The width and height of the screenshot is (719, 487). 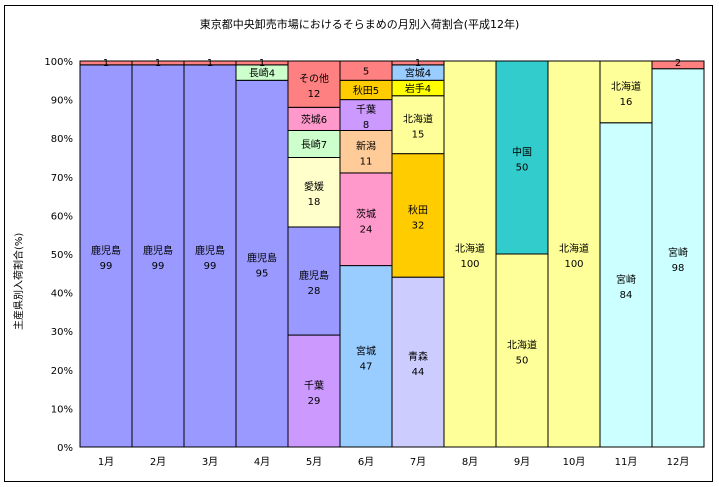 I want to click on chart-title: 東京都中央卸売市場におけるそらまめの月別入荷割合(平成12年), so click(x=359, y=24).